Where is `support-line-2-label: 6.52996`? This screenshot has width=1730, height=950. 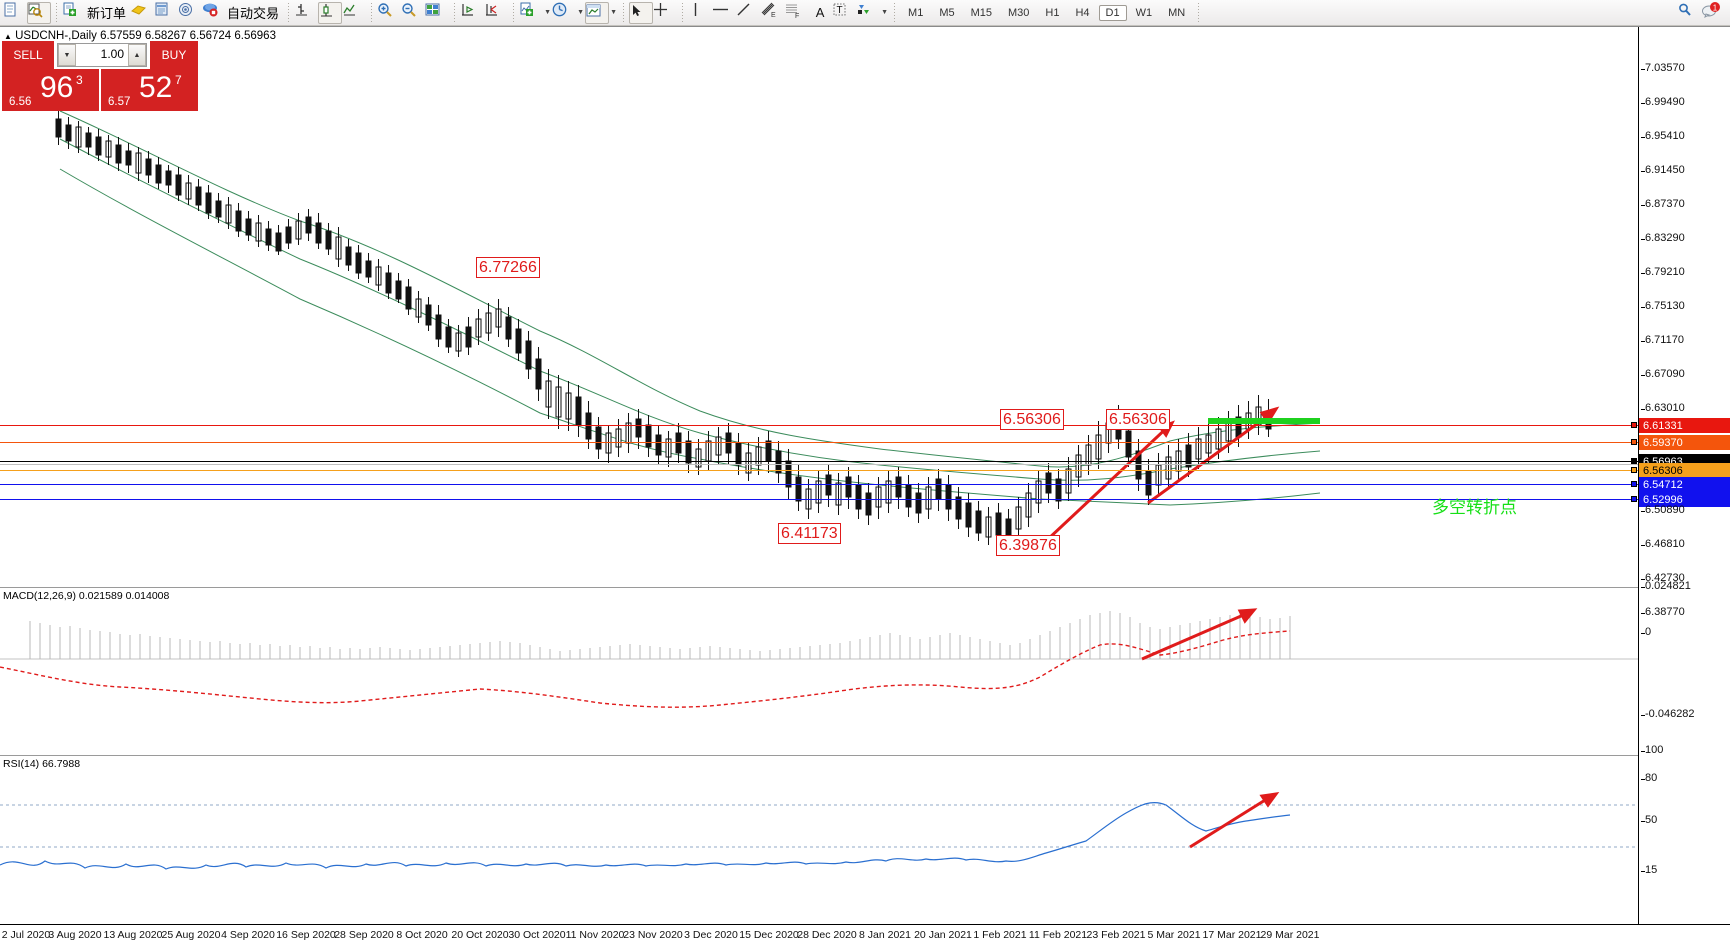 support-line-2-label: 6.52996 is located at coordinates (1680, 499).